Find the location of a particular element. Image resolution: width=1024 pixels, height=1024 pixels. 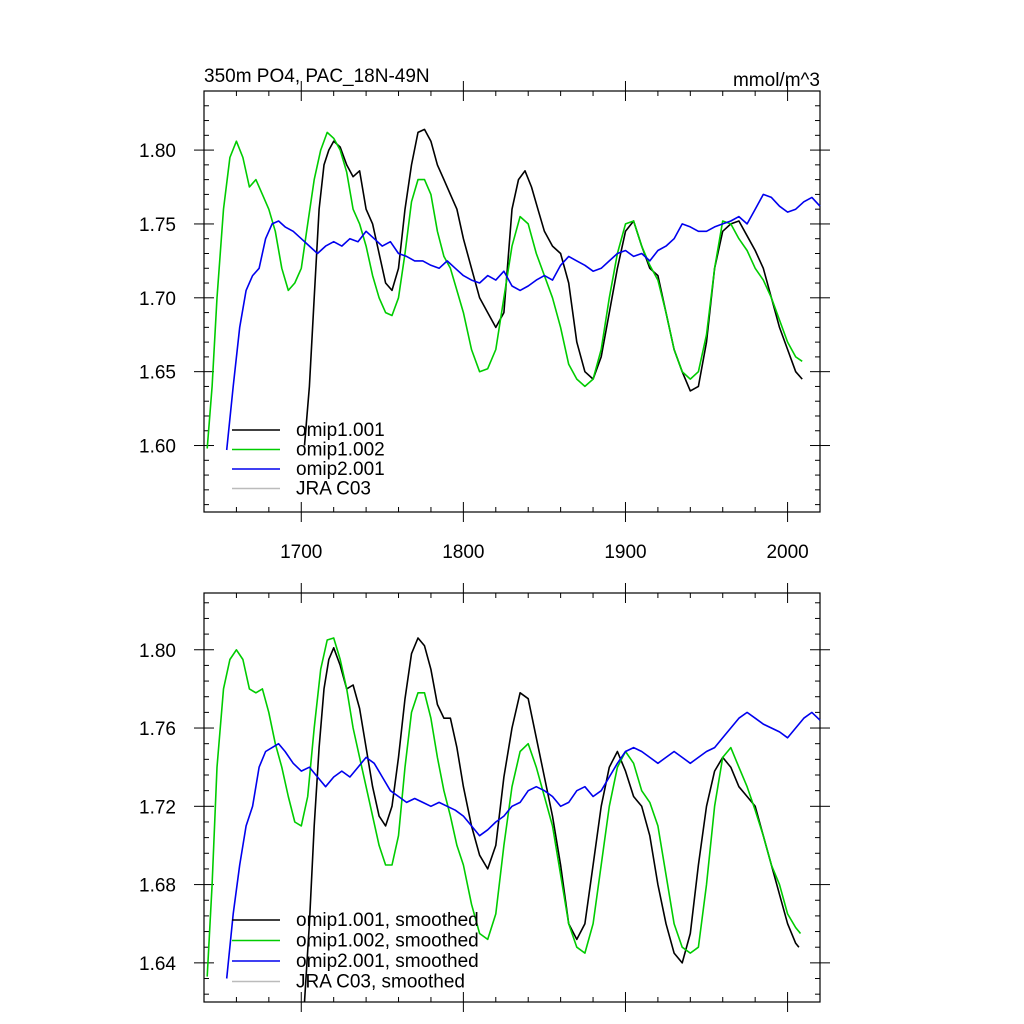

y-tick-label-1.70: 1.70 is located at coordinates (157, 299).